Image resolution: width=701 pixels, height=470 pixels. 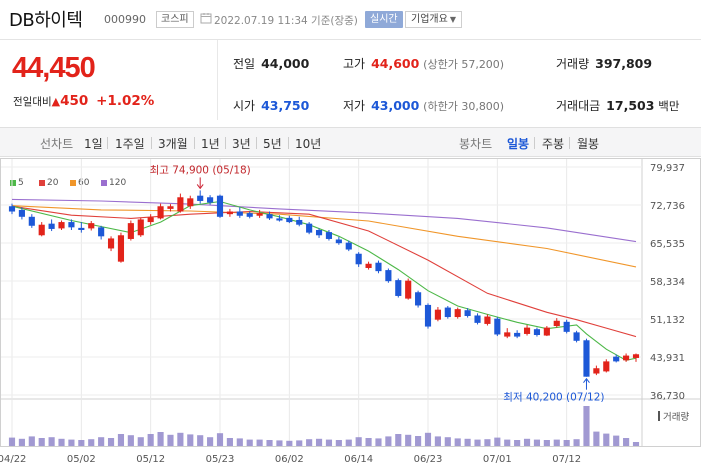 I want to click on open-value: 43,750, so click(x=285, y=105).